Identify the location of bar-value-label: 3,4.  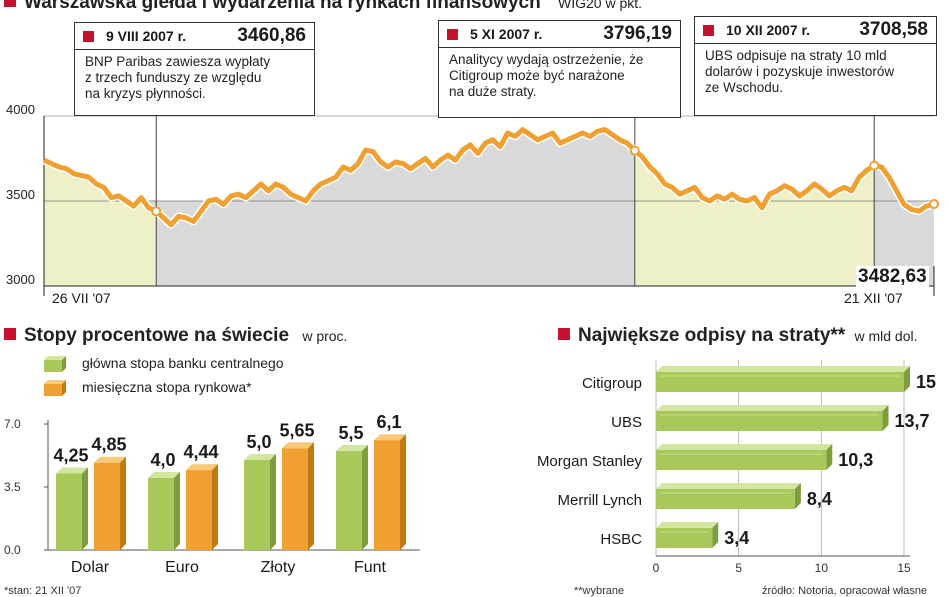
(736, 538).